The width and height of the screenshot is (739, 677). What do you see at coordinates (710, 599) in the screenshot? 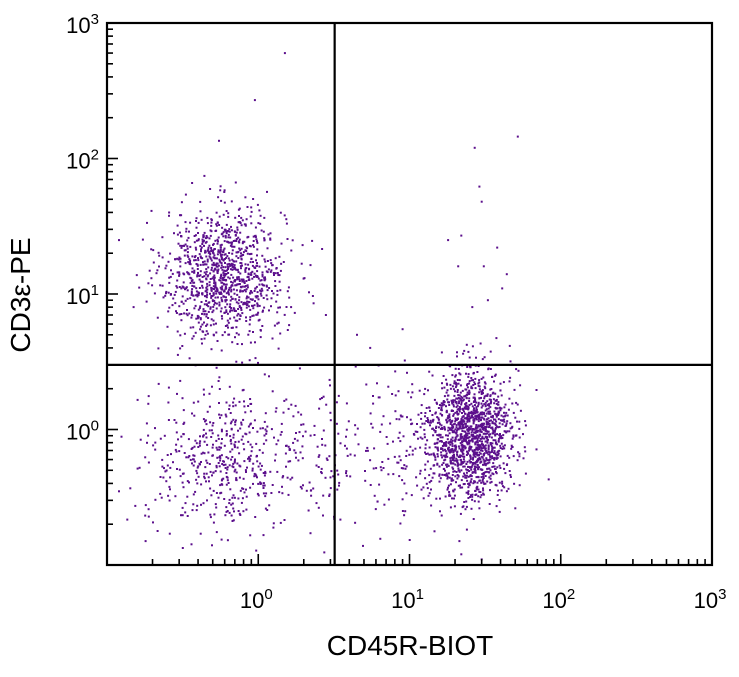
I see `x-tick-label: 103` at bounding box center [710, 599].